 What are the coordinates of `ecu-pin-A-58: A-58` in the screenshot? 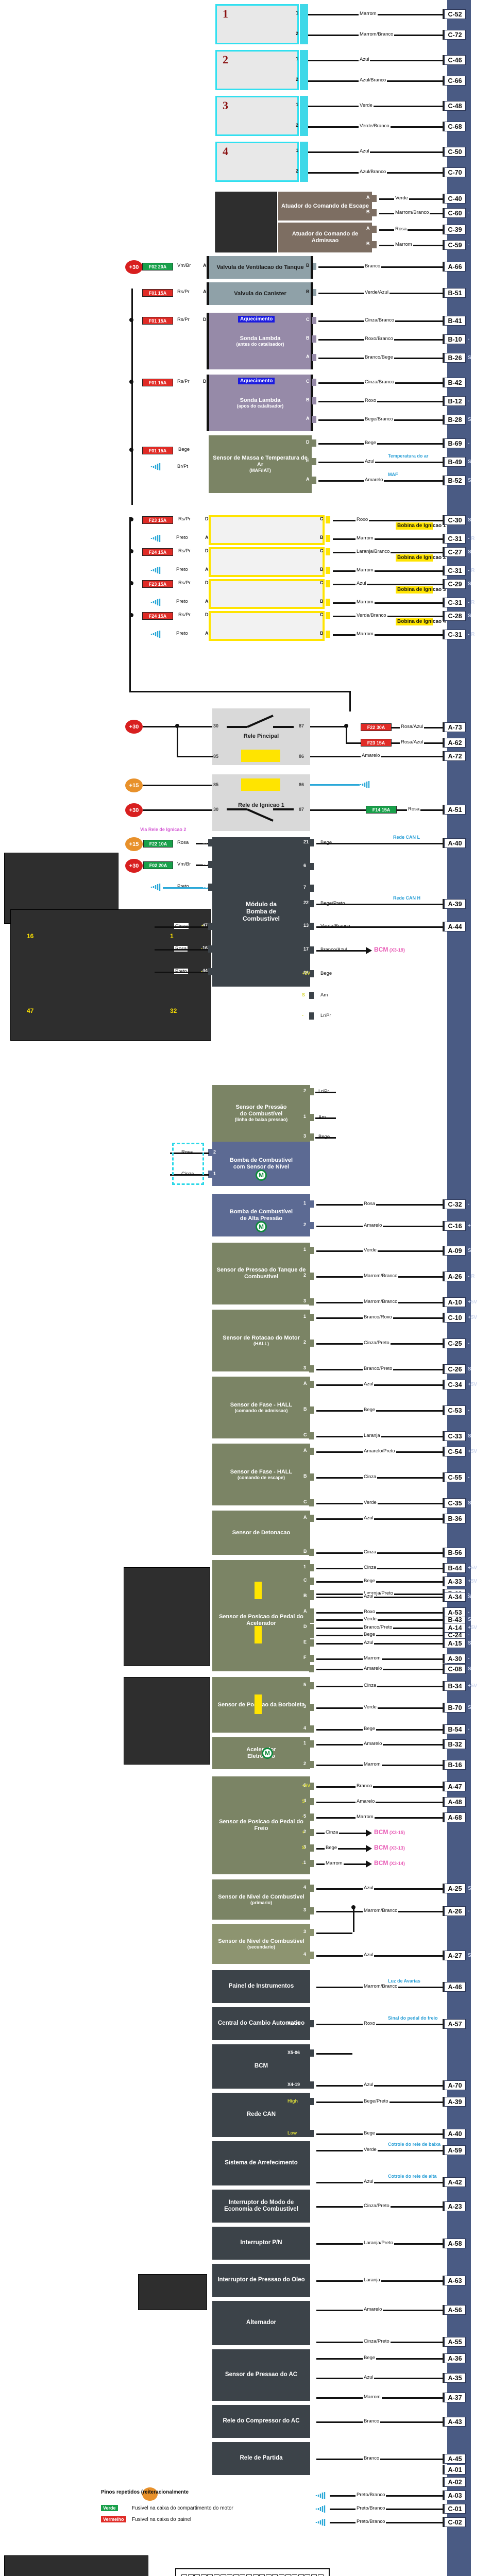 It's located at (455, 2243).